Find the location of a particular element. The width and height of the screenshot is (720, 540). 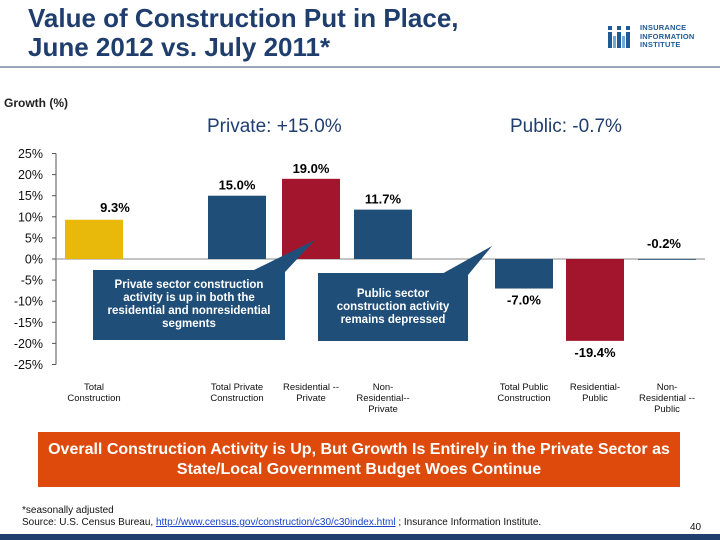

category-label: Total is located at coordinates (94, 387).